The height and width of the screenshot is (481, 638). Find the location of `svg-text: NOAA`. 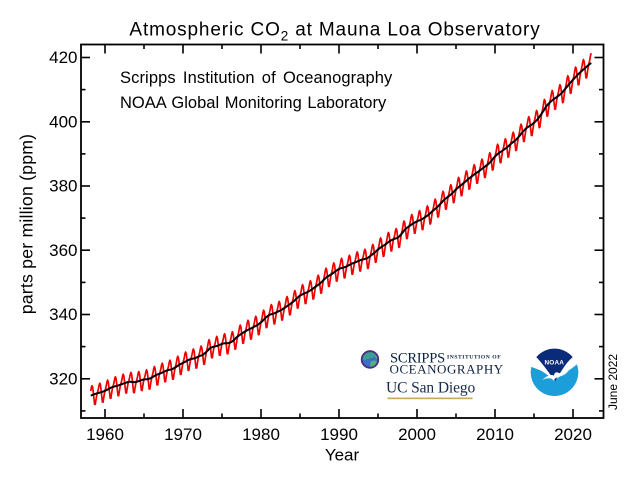

svg-text: NOAA is located at coordinates (554, 362).